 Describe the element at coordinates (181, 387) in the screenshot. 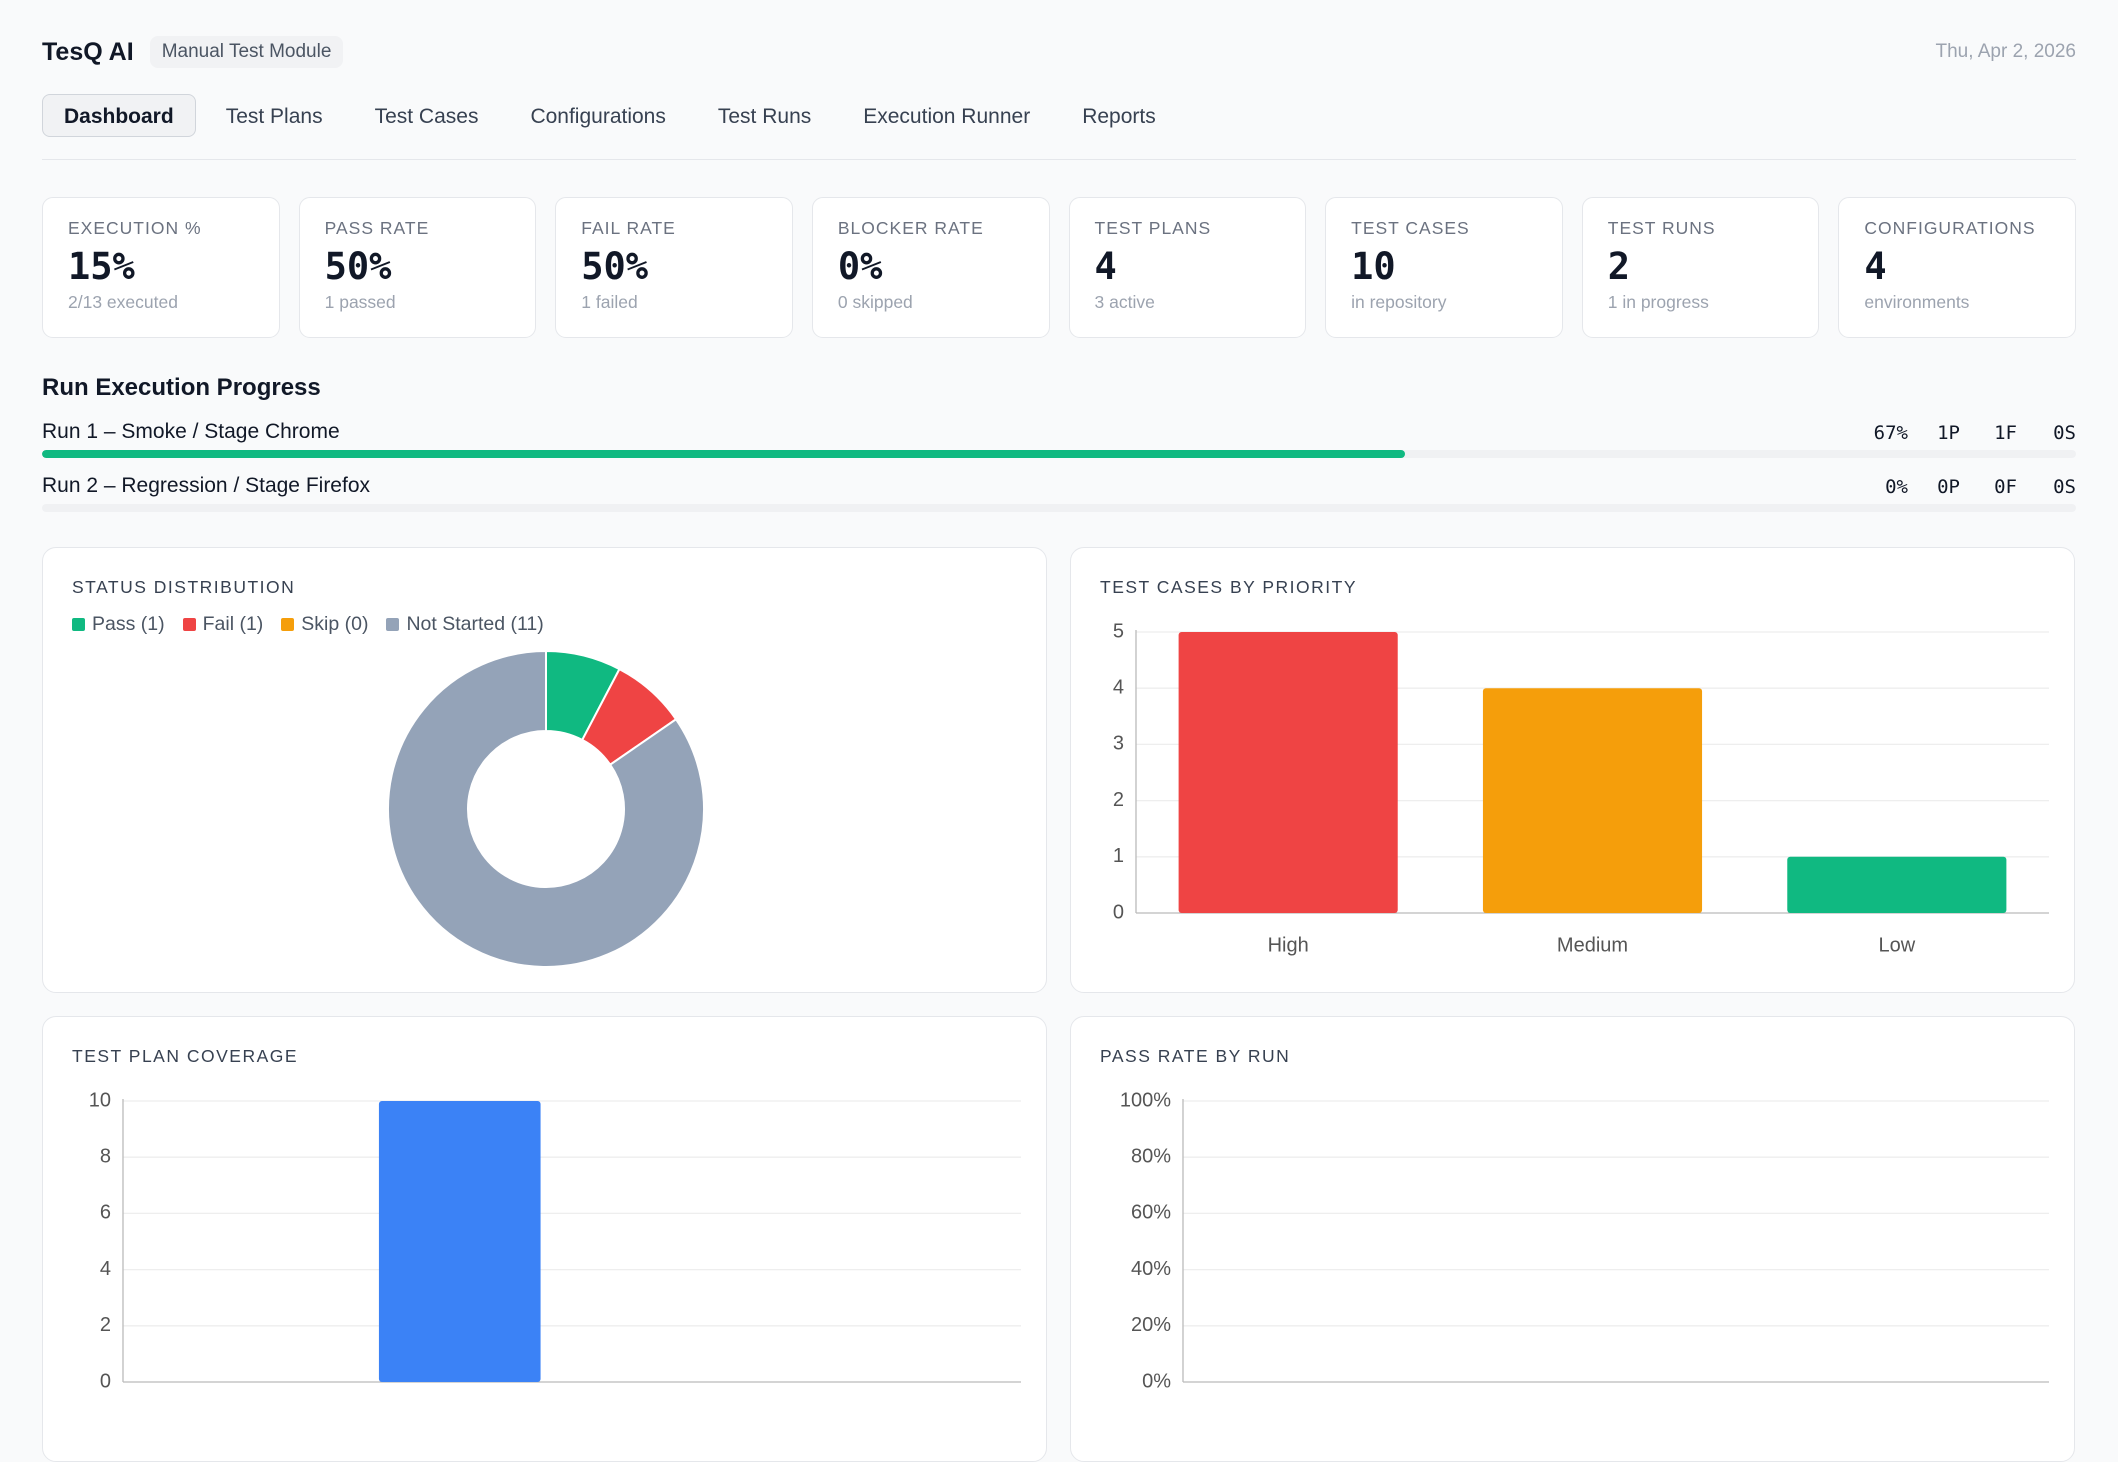

I see `section-title: Run Execution Progress` at that location.